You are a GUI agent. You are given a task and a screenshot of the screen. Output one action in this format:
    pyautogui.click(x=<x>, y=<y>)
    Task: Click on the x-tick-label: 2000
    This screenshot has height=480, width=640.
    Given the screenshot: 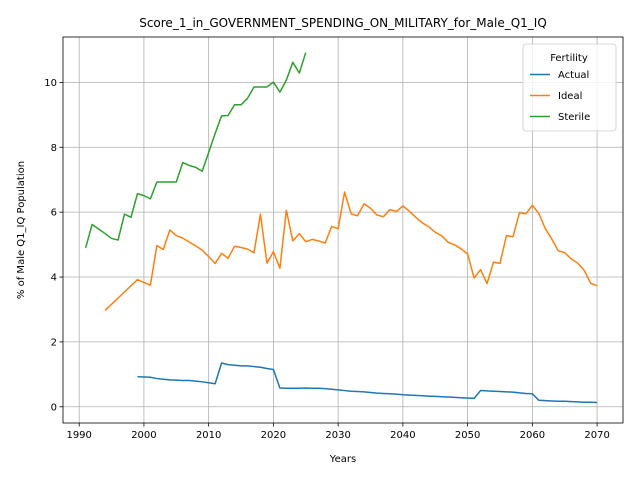 What is the action you would take?
    pyautogui.click(x=143, y=435)
    